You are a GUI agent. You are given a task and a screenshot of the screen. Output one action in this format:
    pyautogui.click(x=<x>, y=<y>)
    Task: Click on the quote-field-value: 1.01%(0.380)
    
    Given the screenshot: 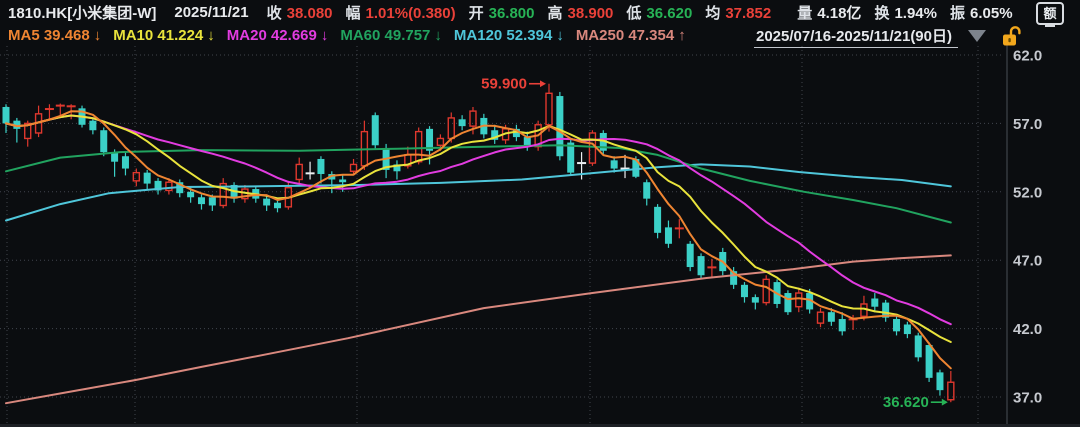 What is the action you would take?
    pyautogui.click(x=410, y=13)
    